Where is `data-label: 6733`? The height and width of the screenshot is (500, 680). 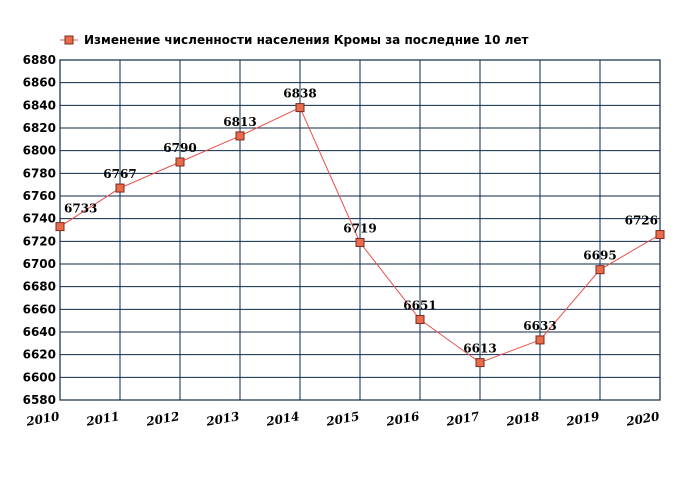
data-label: 6733 is located at coordinates (80, 209).